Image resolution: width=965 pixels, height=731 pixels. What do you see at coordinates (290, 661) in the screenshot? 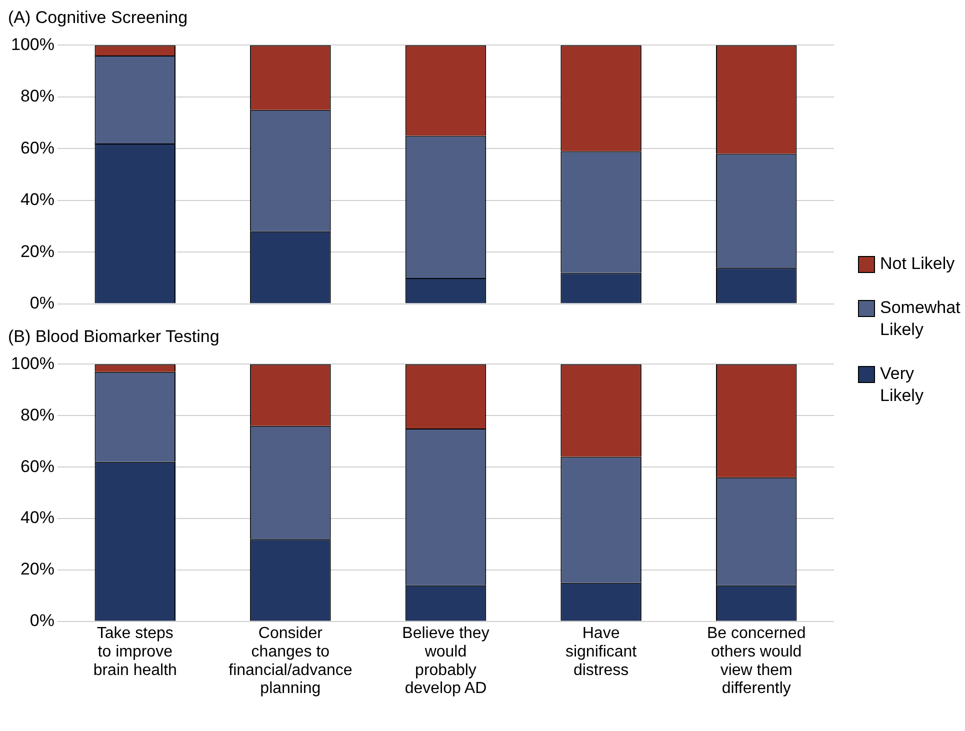
I see `x-tick-label: Consider changes to financial/advance planning` at bounding box center [290, 661].